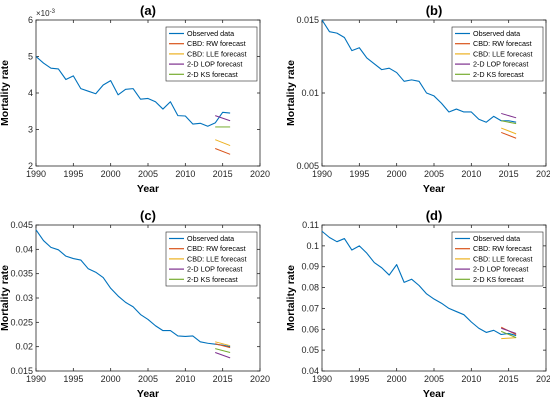 The width and height of the screenshot is (550, 410). What do you see at coordinates (21, 225) in the screenshot?
I see `y-tick-label: 0.045` at bounding box center [21, 225].